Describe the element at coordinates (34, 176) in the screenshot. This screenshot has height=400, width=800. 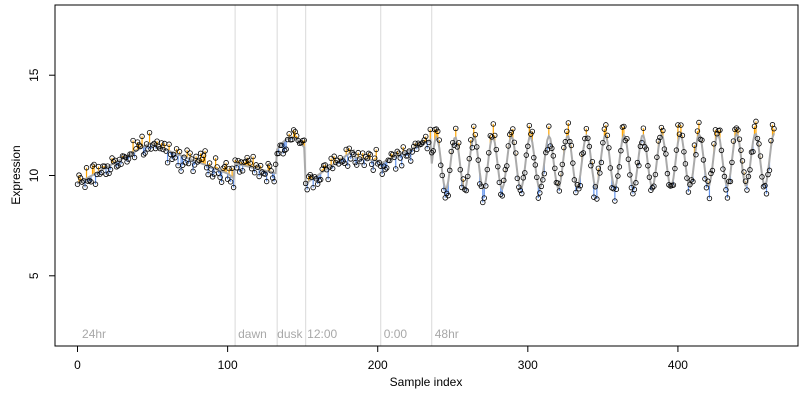
I see `y-tick-label-10: 10` at that location.